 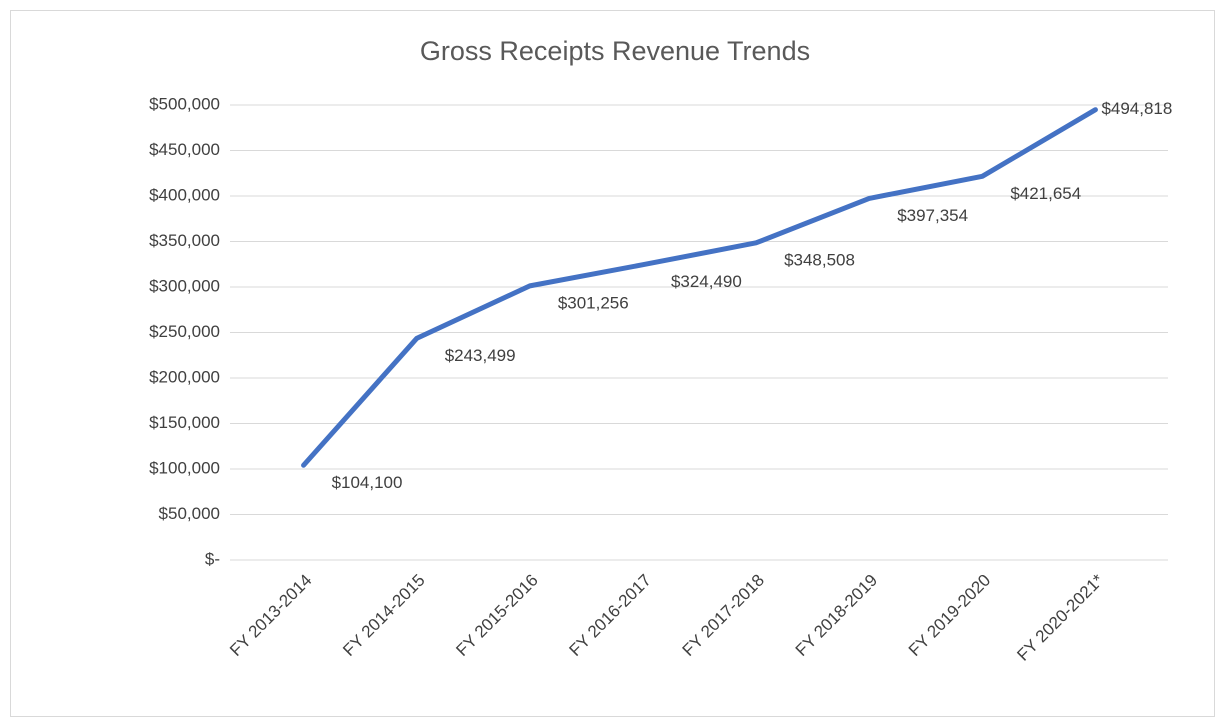 What do you see at coordinates (184, 194) in the screenshot?
I see `y-tick-label: $400,000` at bounding box center [184, 194].